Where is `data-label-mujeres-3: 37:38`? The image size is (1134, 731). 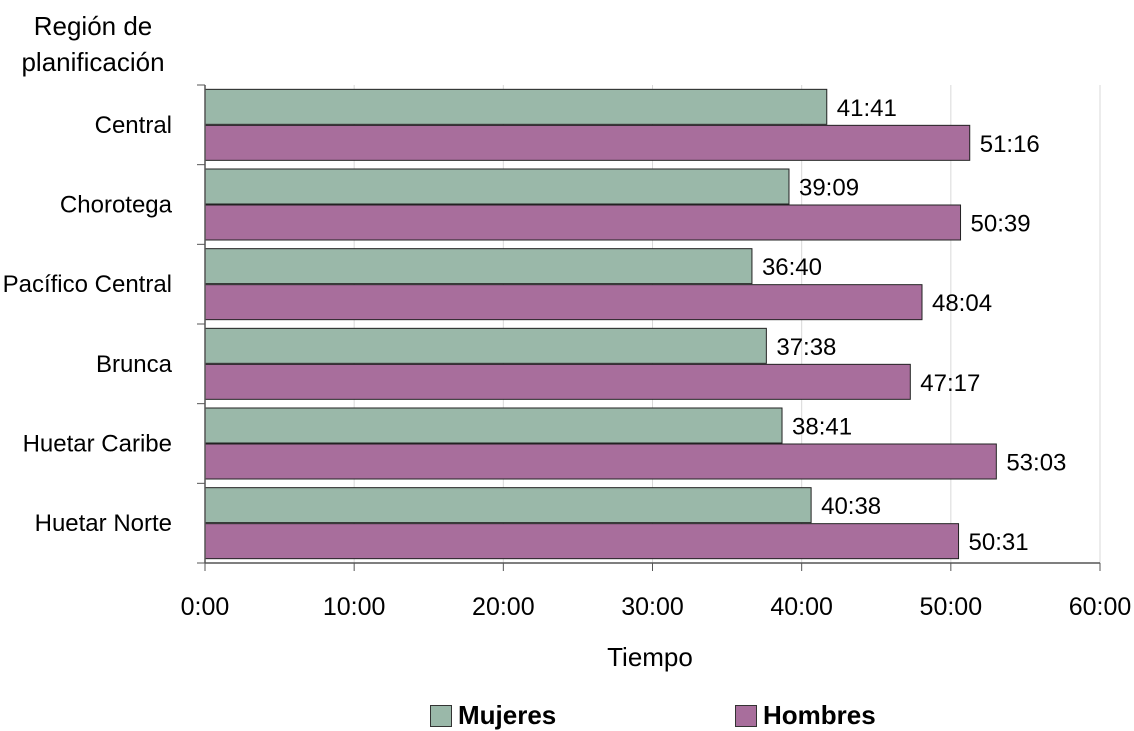
data-label-mujeres-3: 37:38 is located at coordinates (806, 347).